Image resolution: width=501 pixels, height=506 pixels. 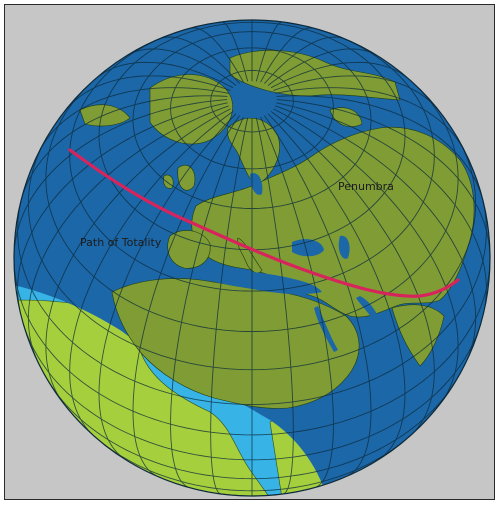 I want to click on totality-label: Path of Totality, so click(x=121, y=242).